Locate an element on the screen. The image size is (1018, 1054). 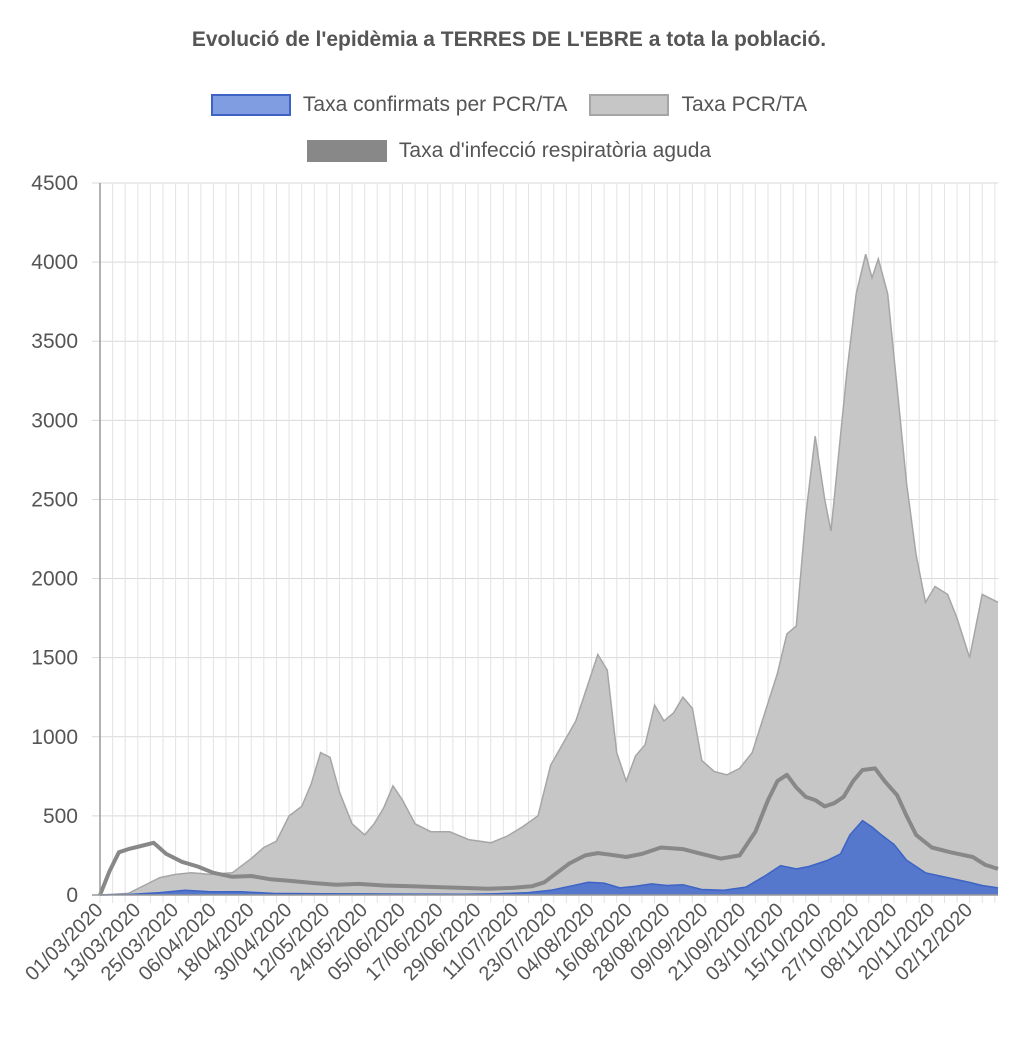
legend-item-pcr: Taxa PCR/TA is located at coordinates (698, 105).